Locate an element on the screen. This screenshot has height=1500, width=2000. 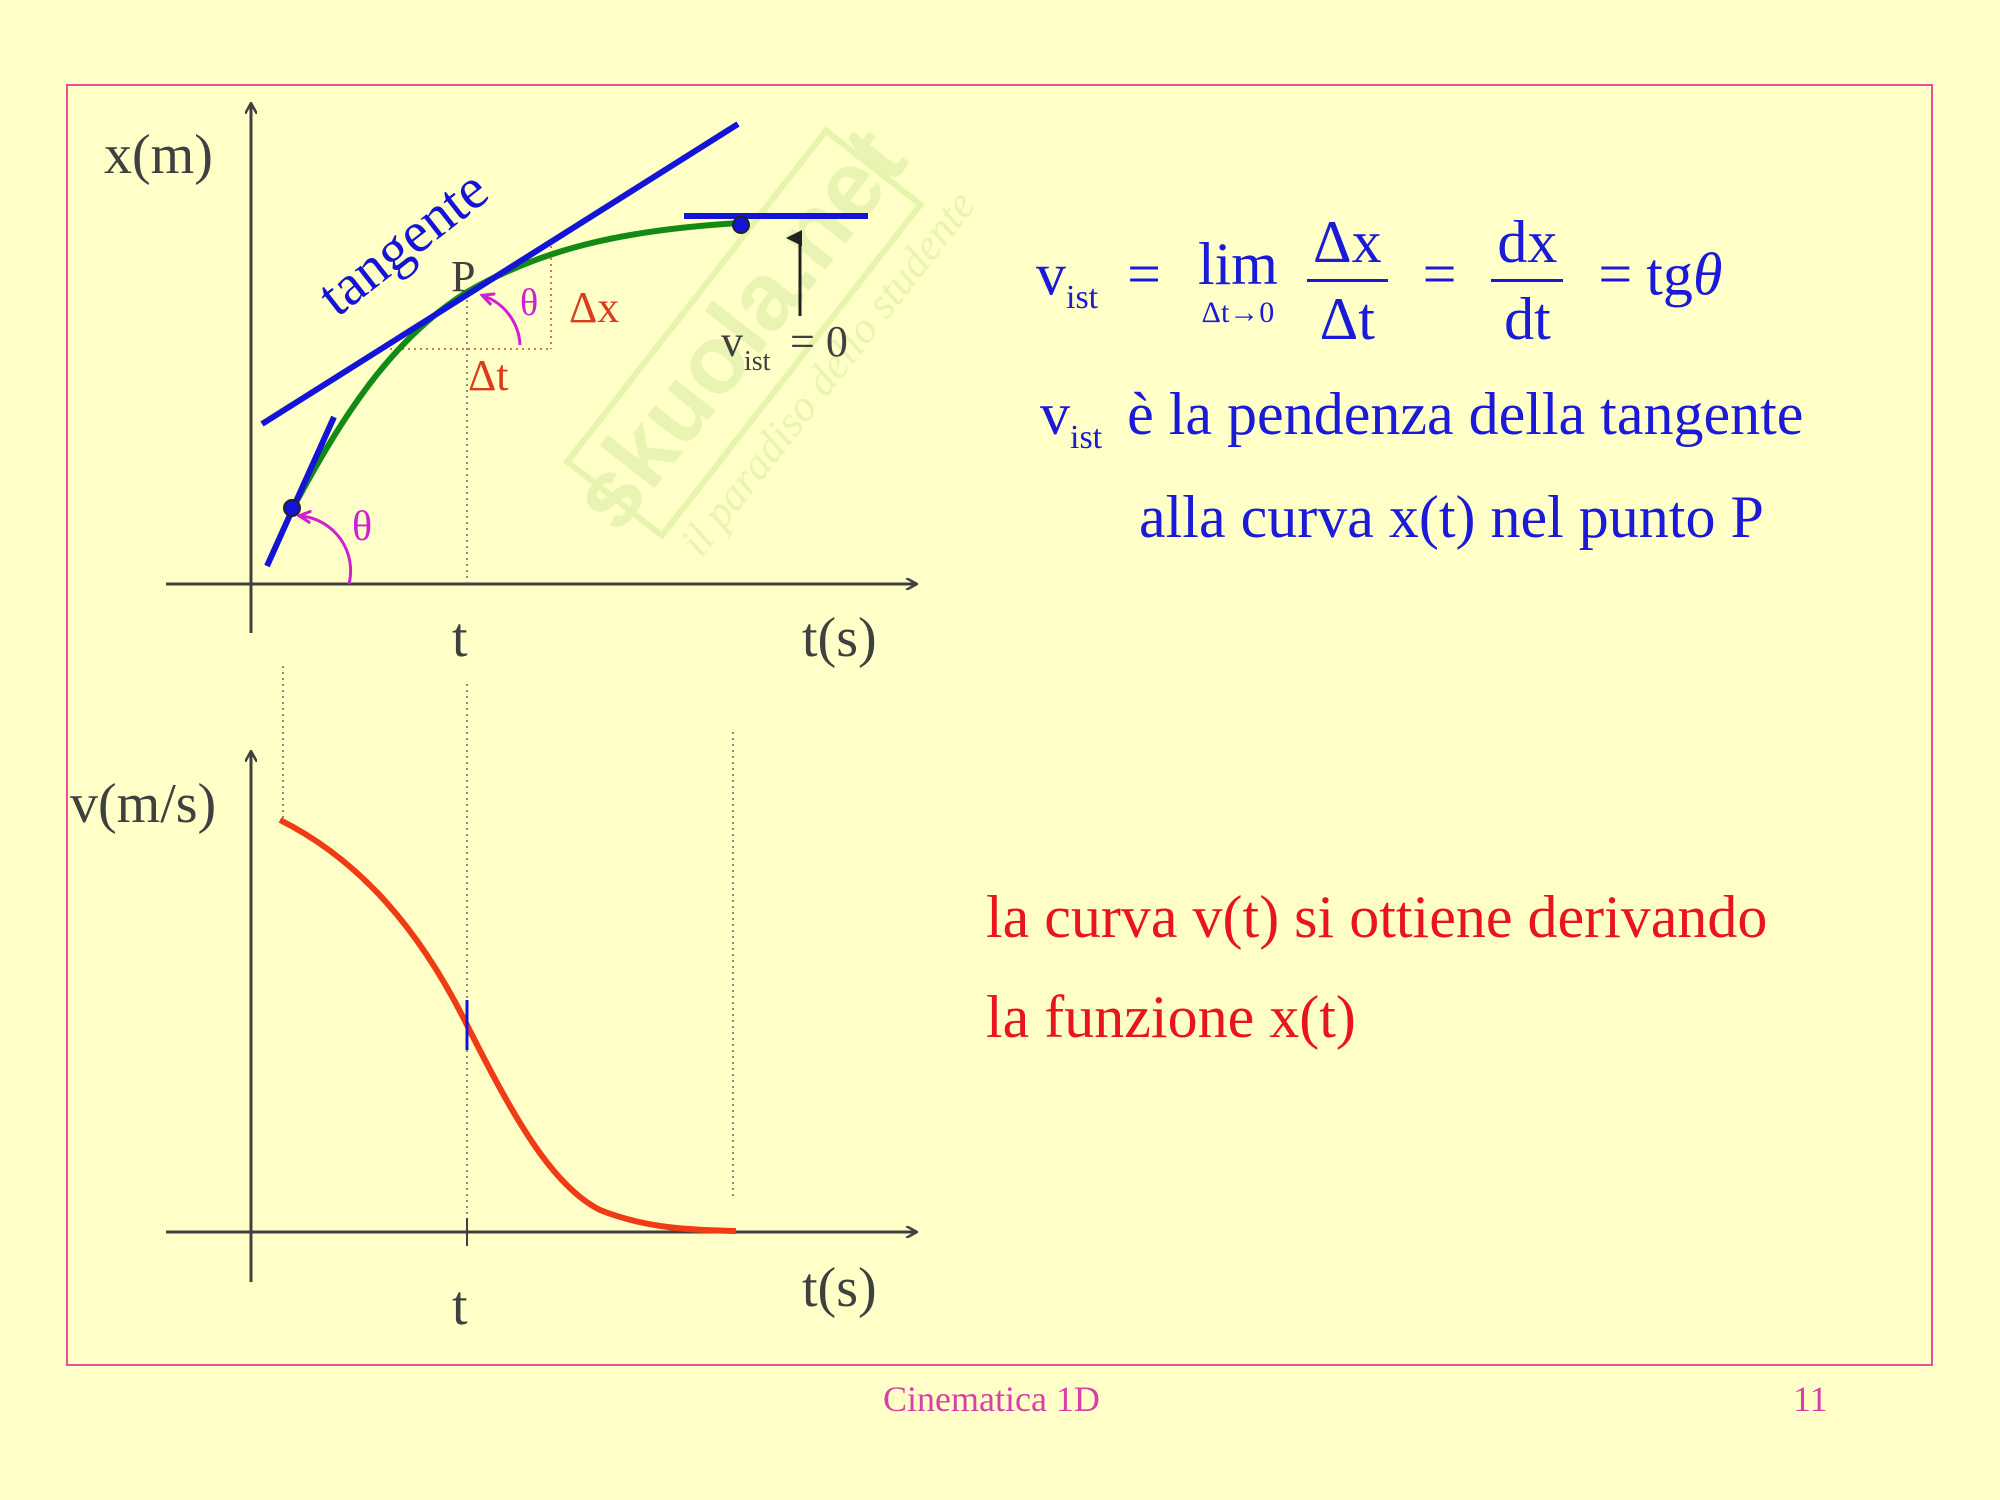
formula-fraction-delta: Δx Δt is located at coordinates (1347, 280).